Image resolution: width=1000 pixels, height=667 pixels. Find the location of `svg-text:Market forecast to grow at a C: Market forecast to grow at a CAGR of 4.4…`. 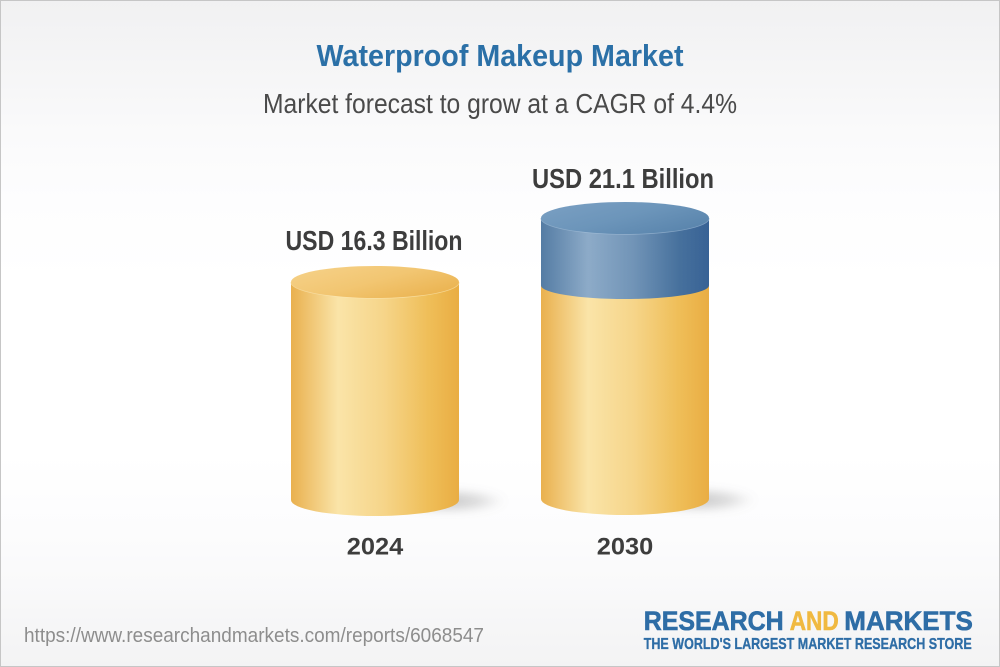

svg-text:Market forecast to grow at a C: Market forecast to grow at a CAGR of 4.4… is located at coordinates (500, 103).